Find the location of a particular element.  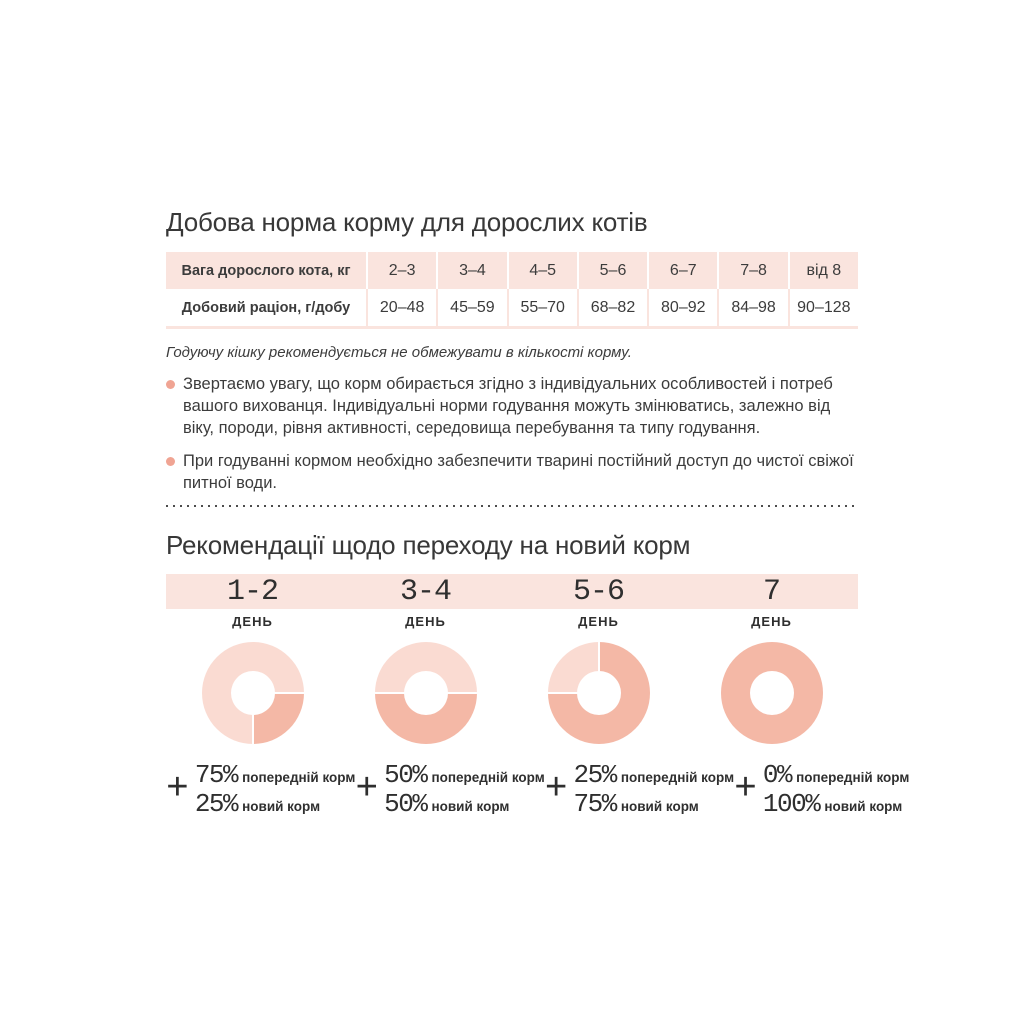

table-header-cell: 6–7 is located at coordinates (683, 270).